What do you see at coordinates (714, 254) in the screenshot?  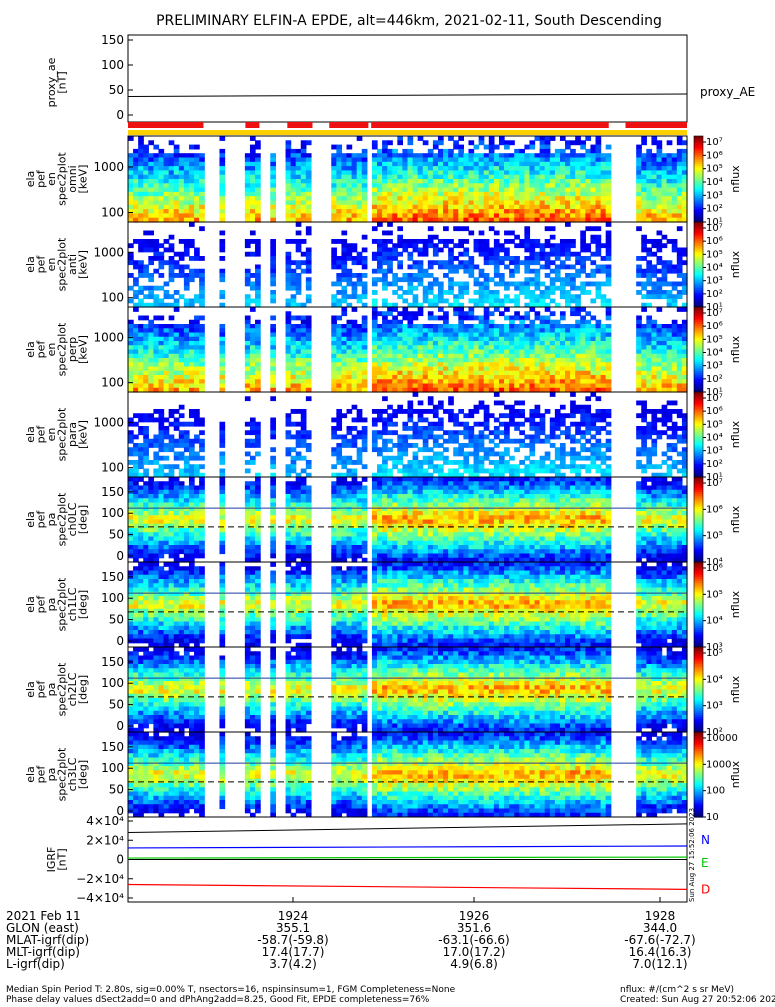 I see `colorbar-tick-label: 10⁵` at bounding box center [714, 254].